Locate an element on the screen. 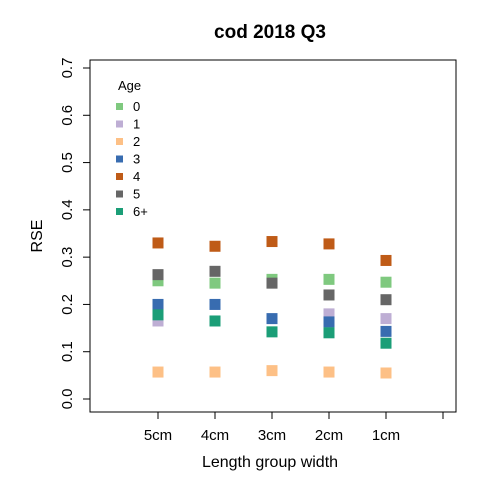  x-tick-label: 2cm is located at coordinates (329, 435).